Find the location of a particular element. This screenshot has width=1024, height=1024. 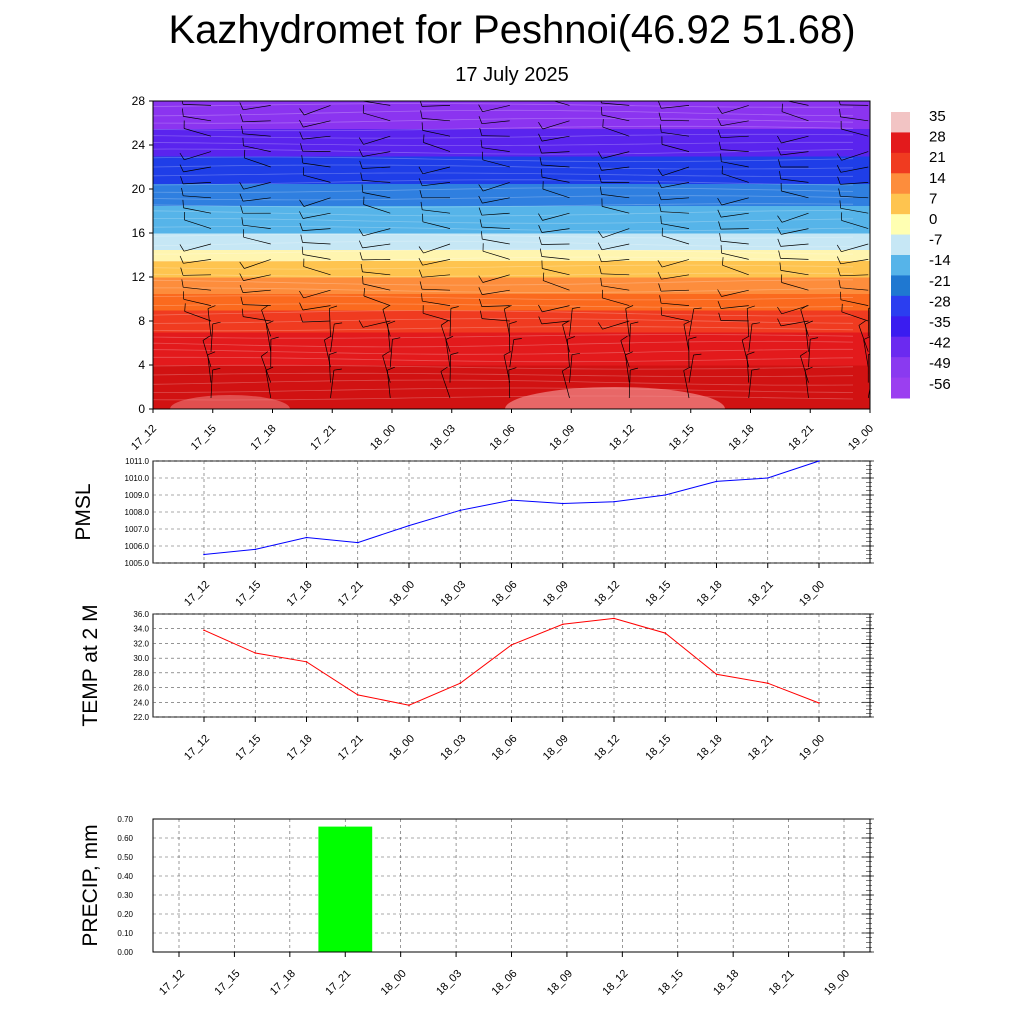

colorbar-label: 35 is located at coordinates (937, 116).